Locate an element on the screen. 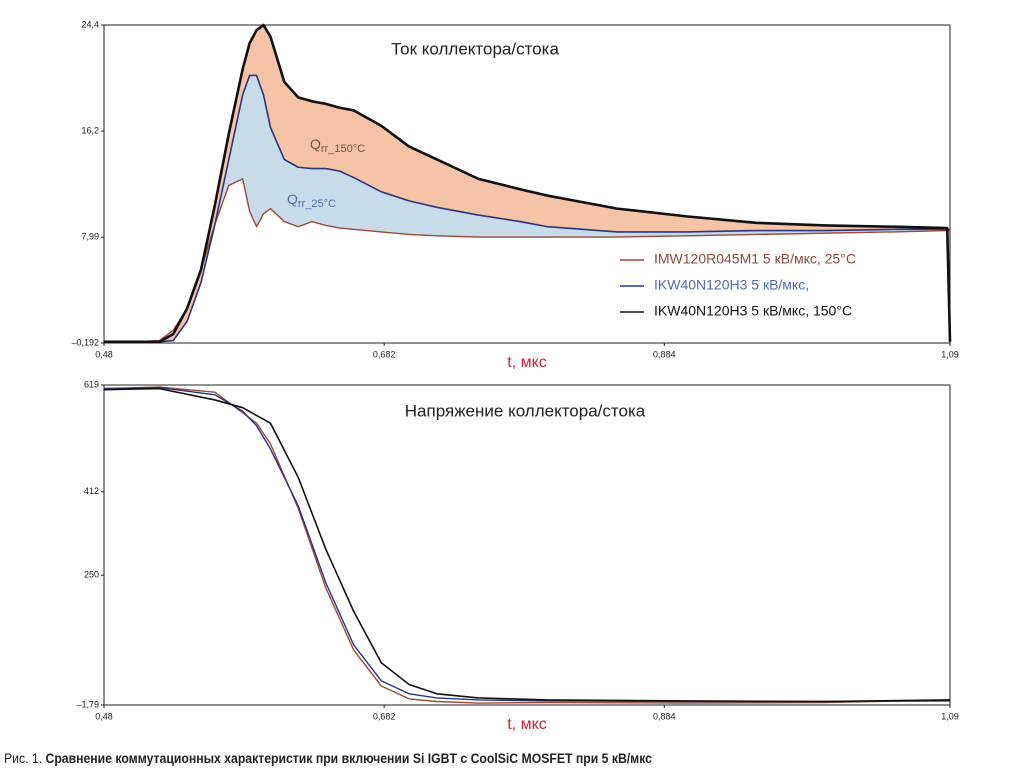  legend-label: IKW40N120H3 5 кВ/мкс, is located at coordinates (731, 285).